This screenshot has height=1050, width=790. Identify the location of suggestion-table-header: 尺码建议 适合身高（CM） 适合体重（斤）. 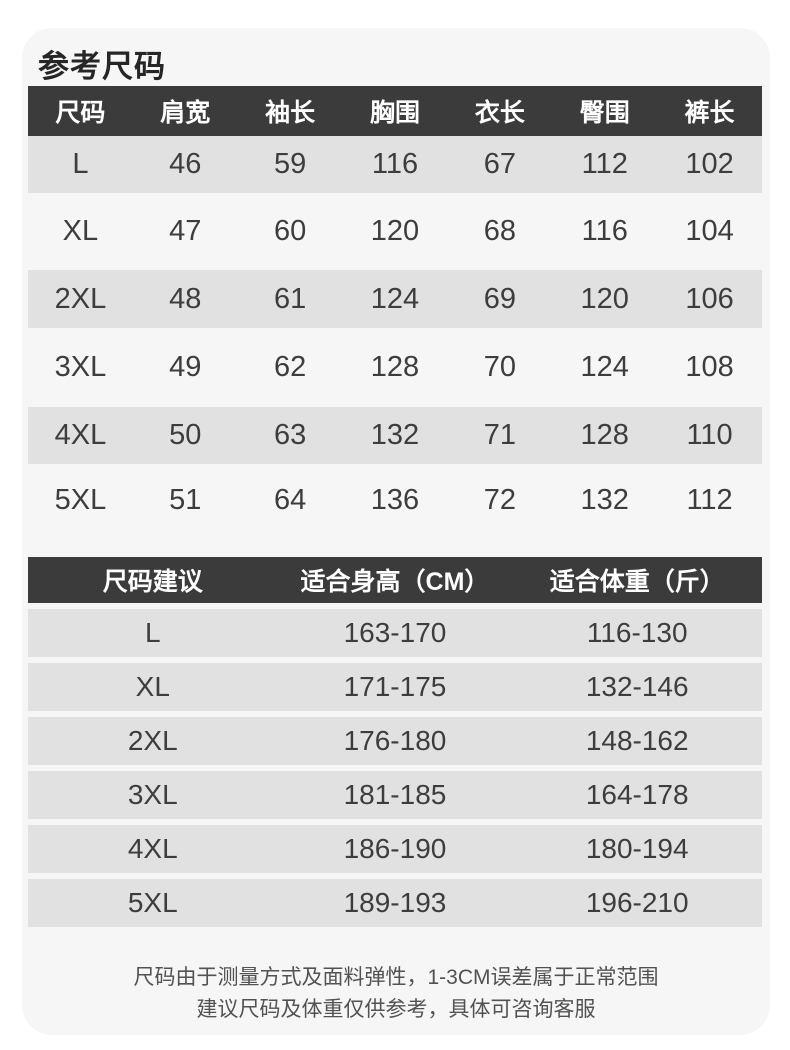
(395, 580).